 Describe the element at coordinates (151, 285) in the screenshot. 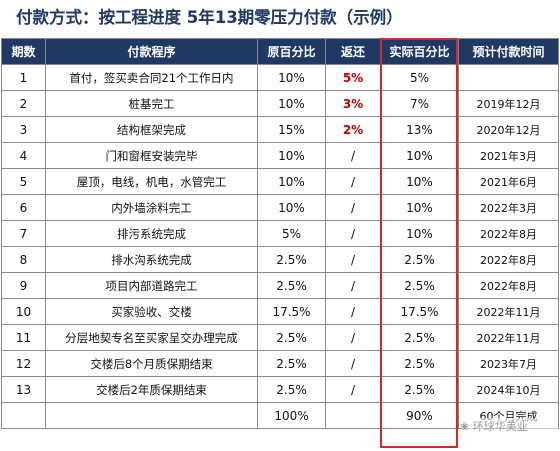

I see `cell-procedure: 项目内部道路完工` at that location.